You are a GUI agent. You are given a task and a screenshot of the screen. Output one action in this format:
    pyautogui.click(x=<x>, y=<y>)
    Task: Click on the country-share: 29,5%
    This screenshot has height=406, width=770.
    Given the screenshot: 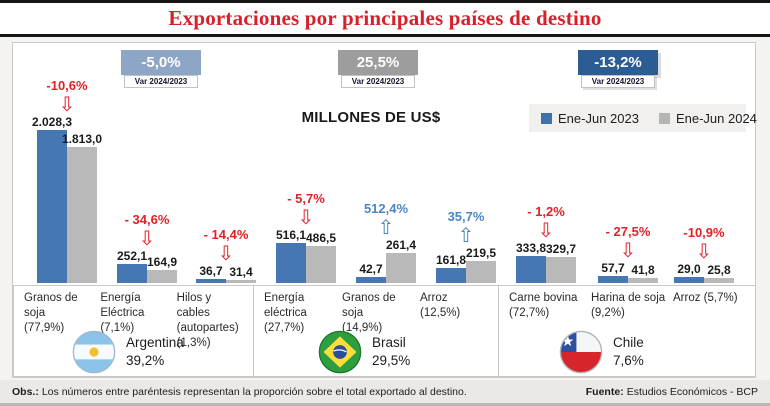 What is the action you would take?
    pyautogui.click(x=391, y=360)
    